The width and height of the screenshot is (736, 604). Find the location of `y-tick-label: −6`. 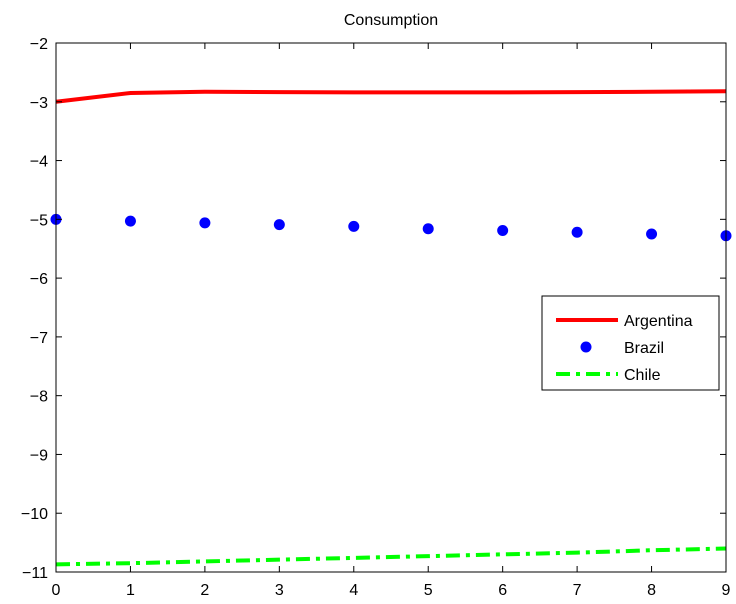

y-tick-label: −6 is located at coordinates (39, 279).